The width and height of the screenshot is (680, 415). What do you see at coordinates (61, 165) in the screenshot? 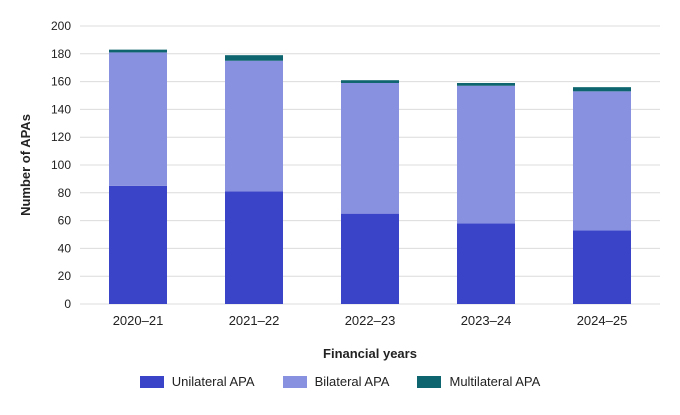
I see `y-tick-label: 100` at bounding box center [61, 165].